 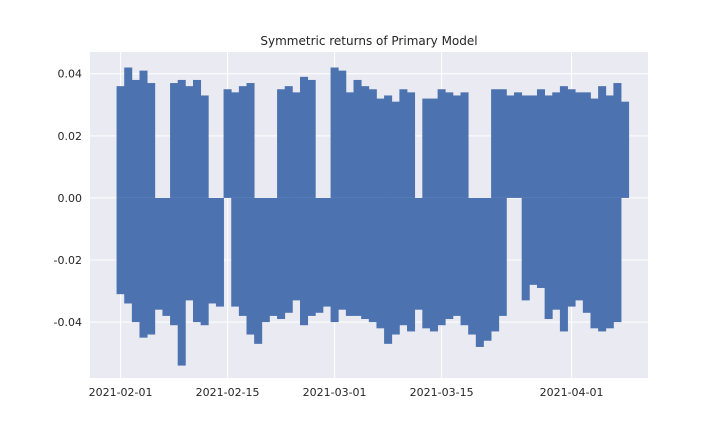 I want to click on x-tick-label: 2021-03-01, so click(x=335, y=392).